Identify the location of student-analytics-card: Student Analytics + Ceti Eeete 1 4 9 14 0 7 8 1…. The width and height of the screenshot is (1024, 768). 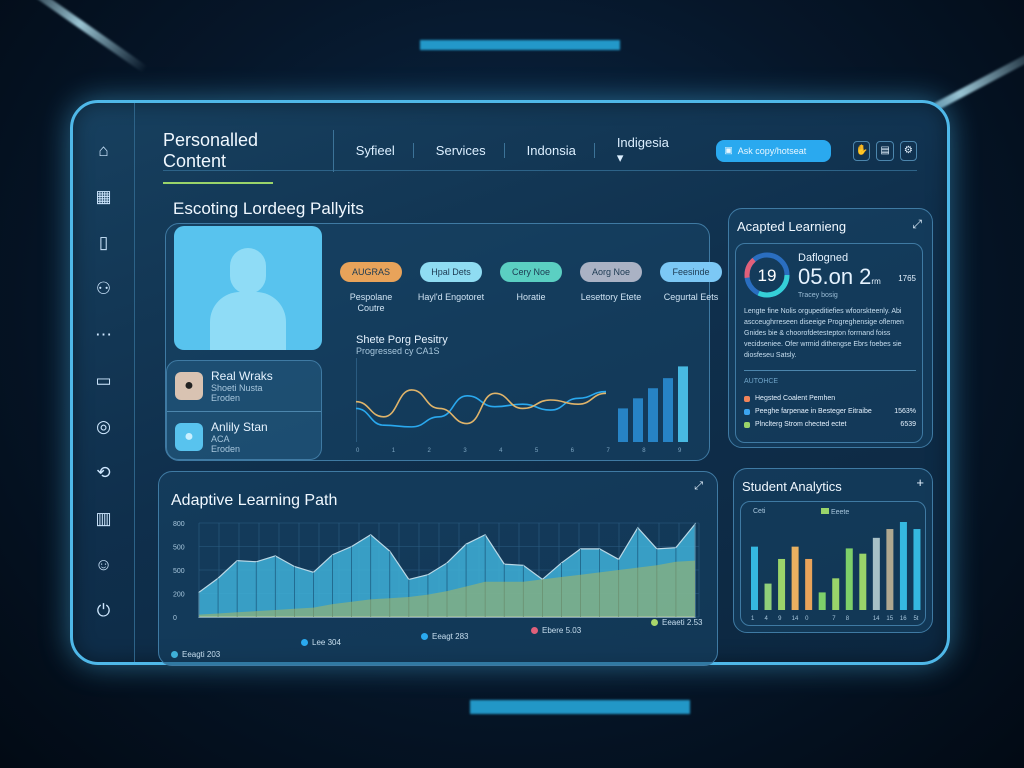
(833, 550).